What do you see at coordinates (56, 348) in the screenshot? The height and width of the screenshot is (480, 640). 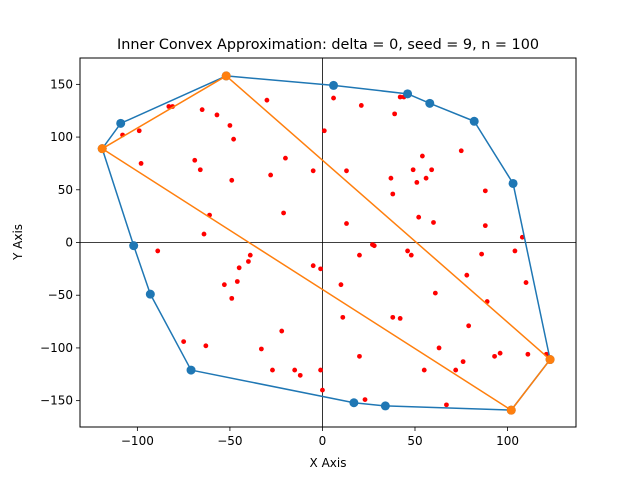 I see `y-tick-label: −100` at bounding box center [56, 348].